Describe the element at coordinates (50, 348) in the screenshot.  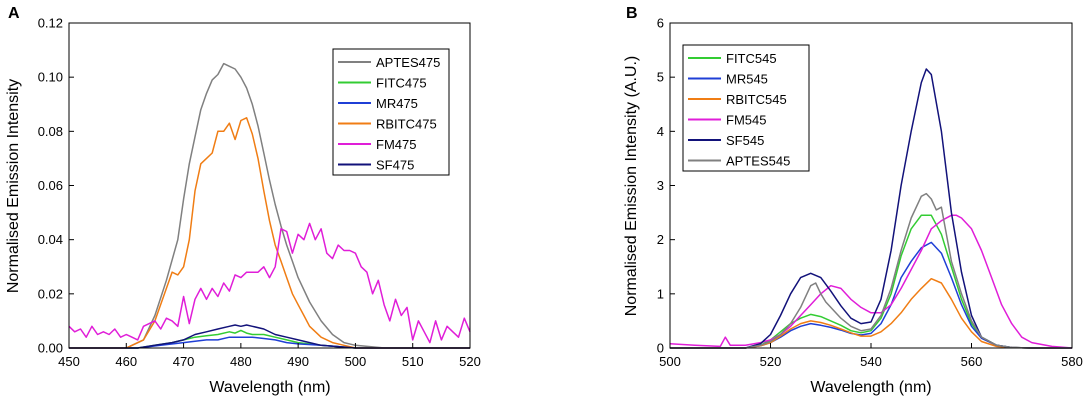
I see `panel-a-y-tick-label: 0.00` at that location.